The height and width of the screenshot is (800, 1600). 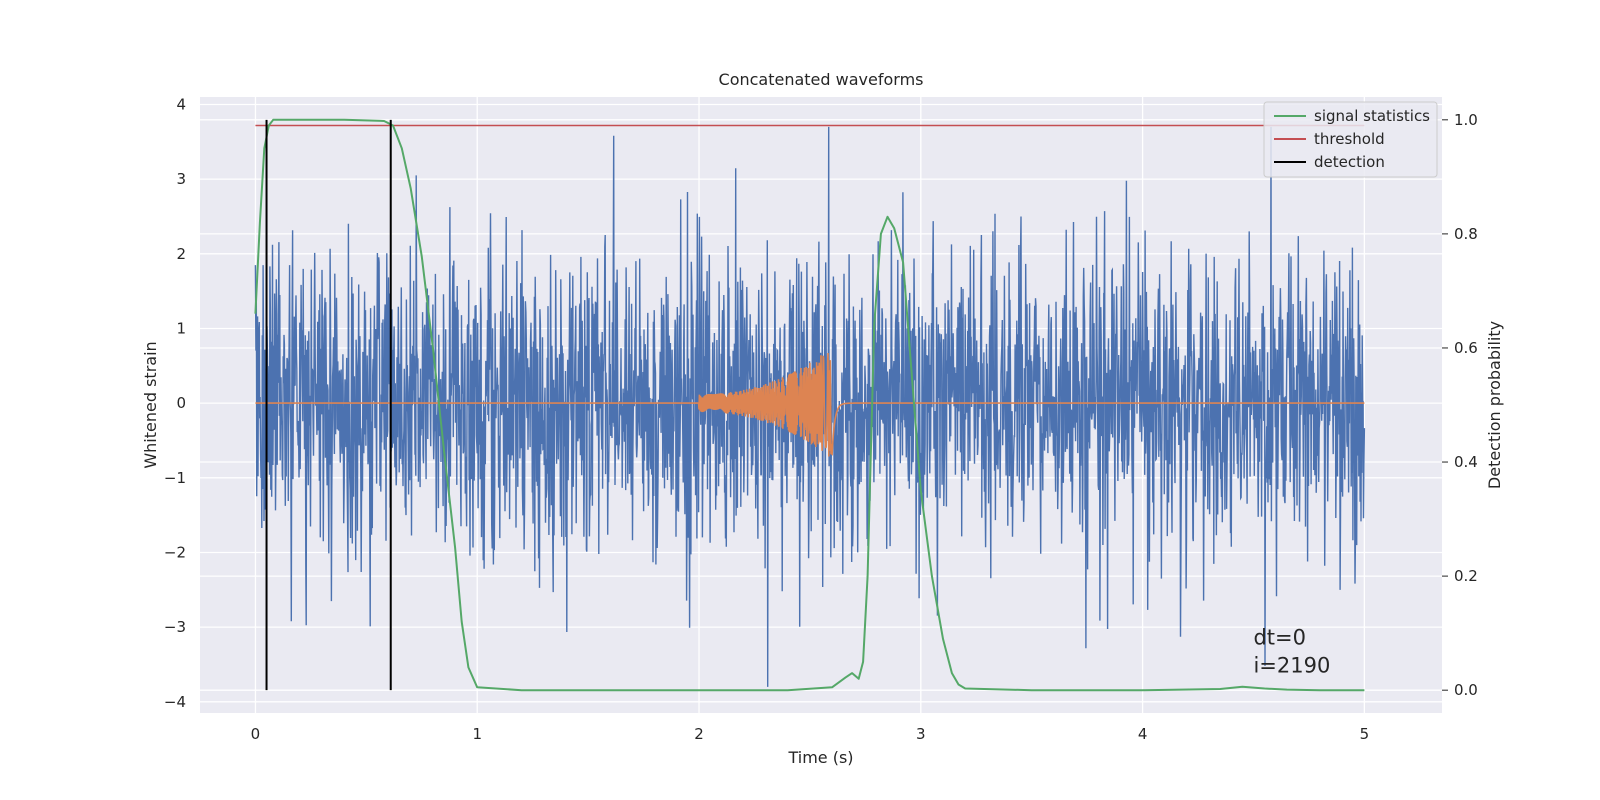 What do you see at coordinates (1466, 690) in the screenshot?
I see `y-right-tick-label: 0.0` at bounding box center [1466, 690].